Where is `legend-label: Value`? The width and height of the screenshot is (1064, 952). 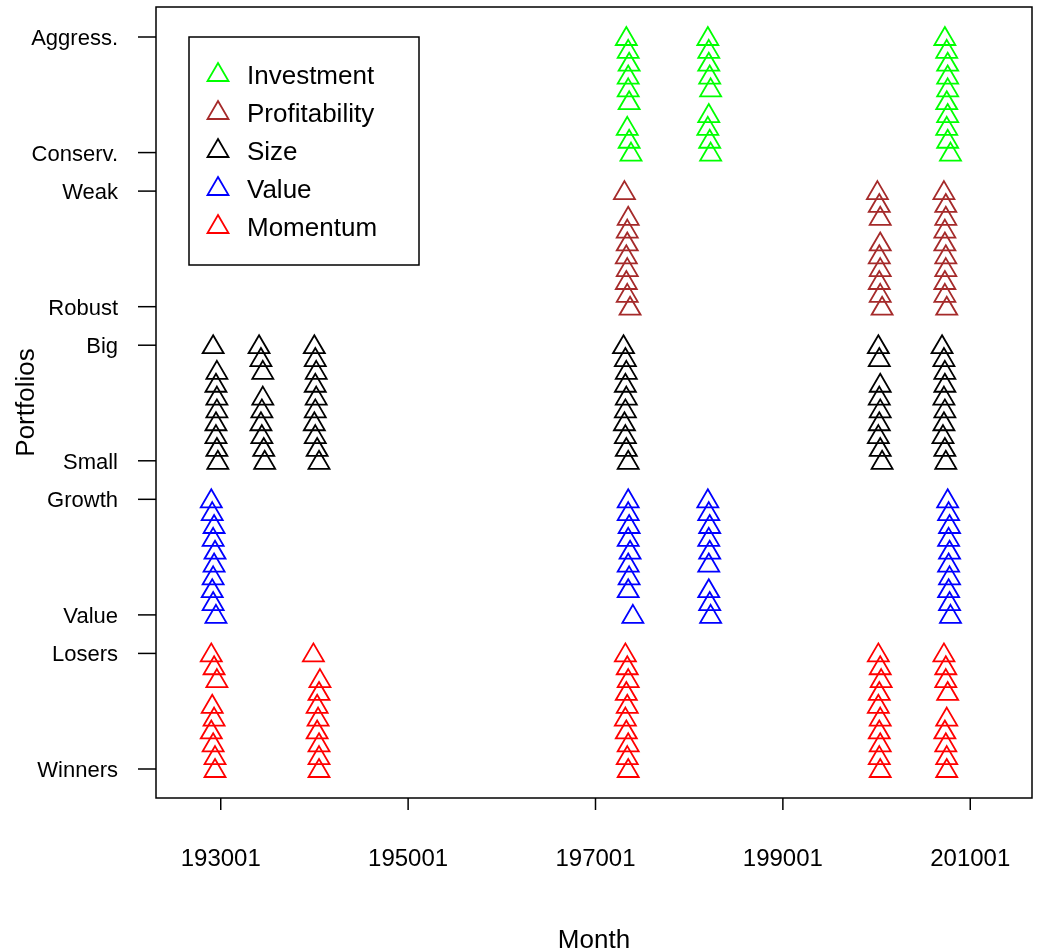 legend-label: Value is located at coordinates (279, 189).